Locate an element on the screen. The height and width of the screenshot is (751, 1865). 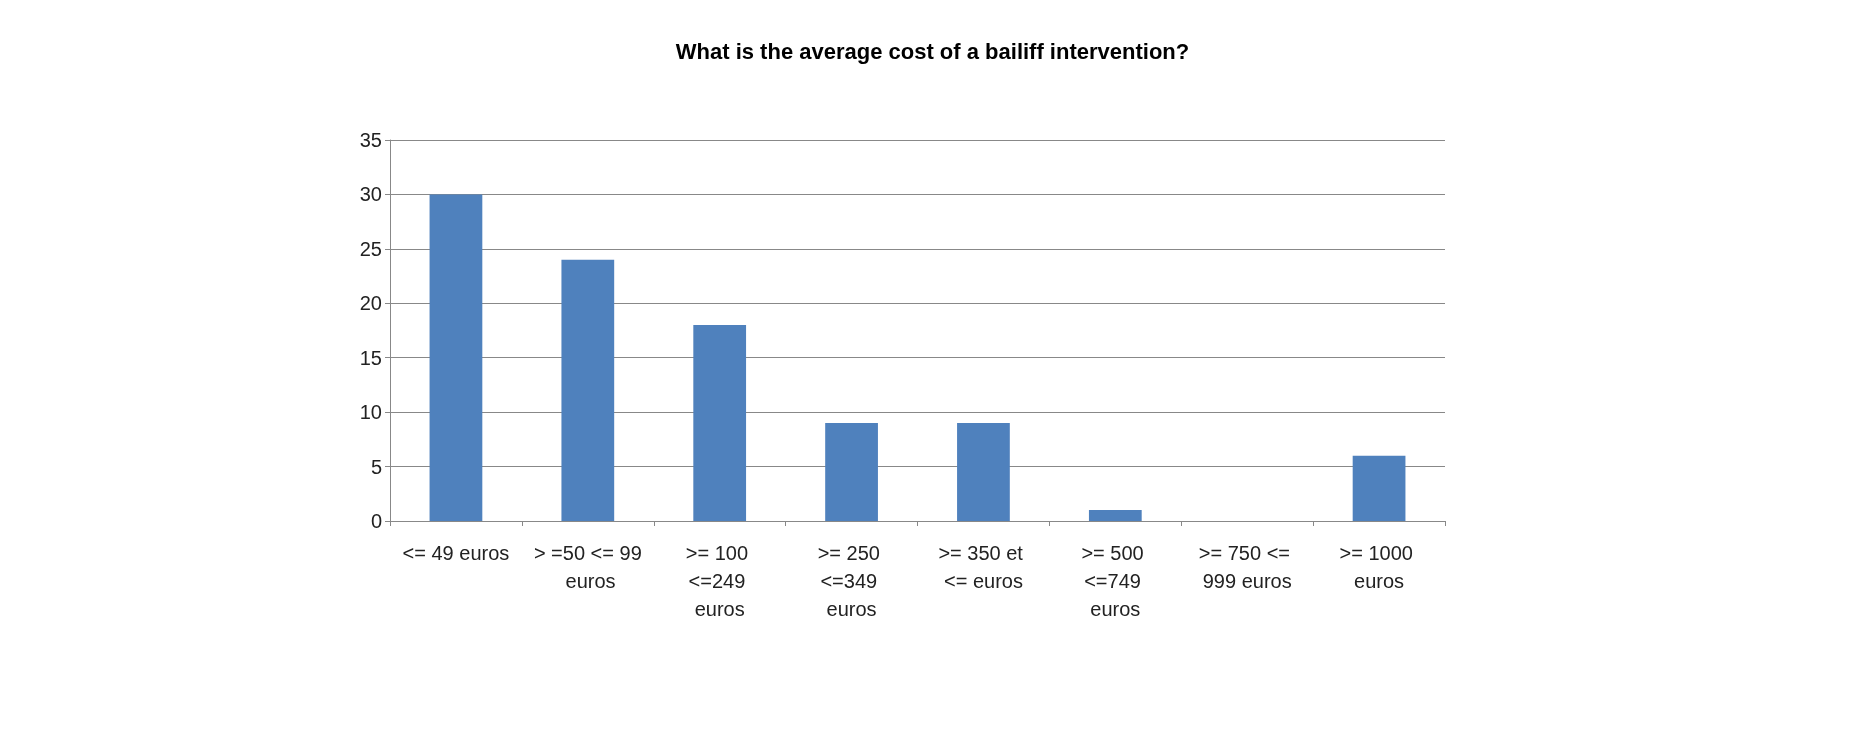
chart-title: What is the average cost of a bailiff intervention? is located at coordinates (932, 51).